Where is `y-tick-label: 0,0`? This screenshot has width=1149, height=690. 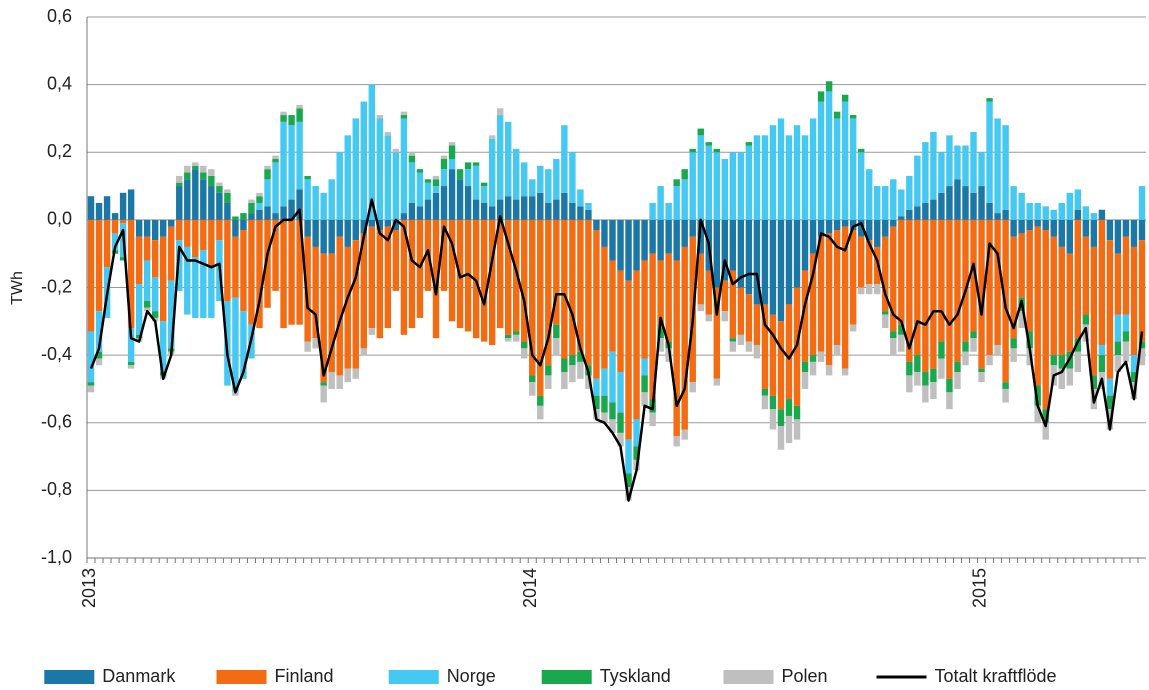 y-tick-label: 0,0 is located at coordinates (59, 219).